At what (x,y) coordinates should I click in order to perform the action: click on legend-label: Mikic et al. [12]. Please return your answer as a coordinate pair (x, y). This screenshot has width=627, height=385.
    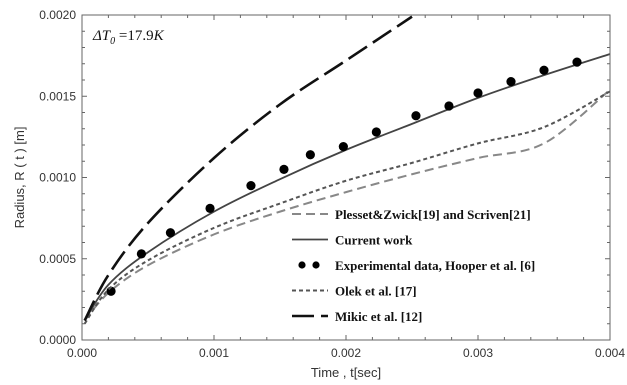
    Looking at the image, I should click on (378, 316).